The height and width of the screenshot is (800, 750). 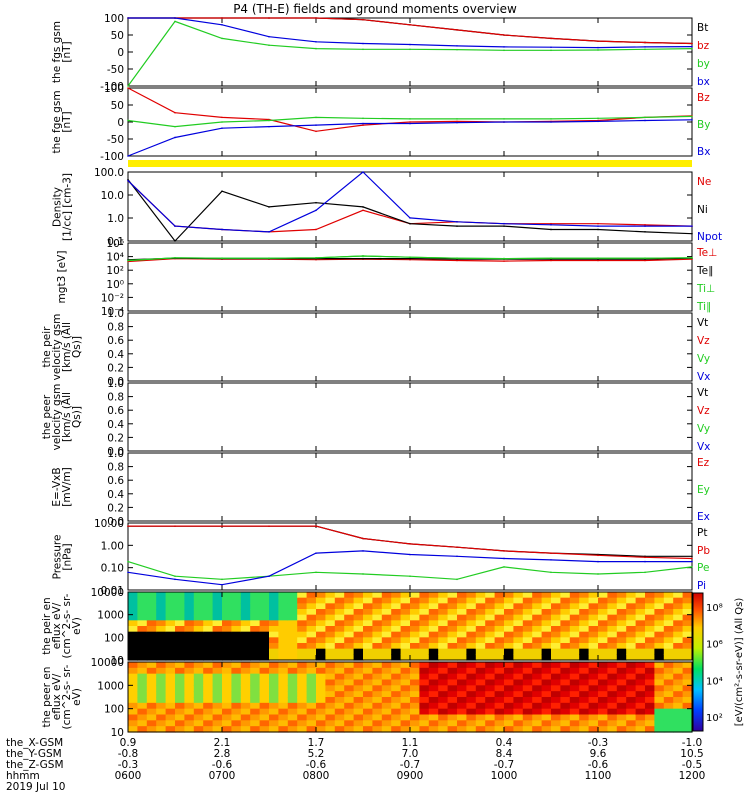 I want to click on xaxis-value-0-6: -1.0, so click(x=692, y=743).